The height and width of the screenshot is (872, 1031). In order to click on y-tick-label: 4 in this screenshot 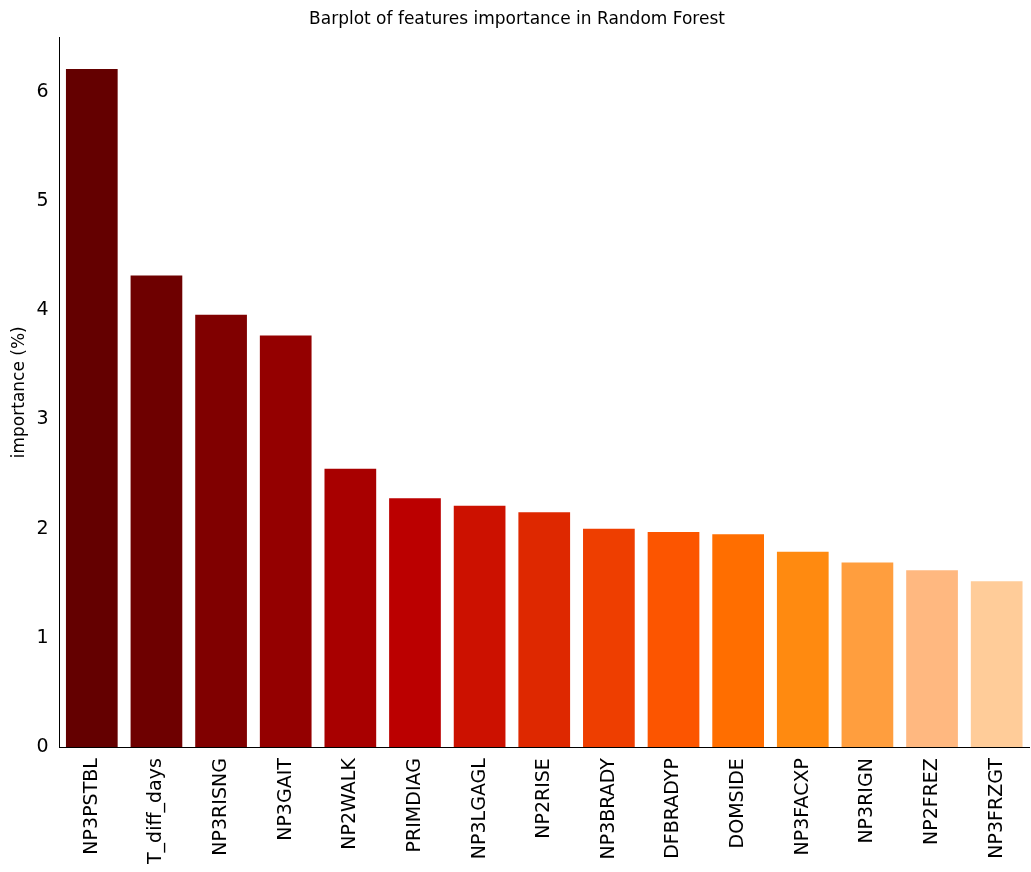, I will do `click(42, 308)`.